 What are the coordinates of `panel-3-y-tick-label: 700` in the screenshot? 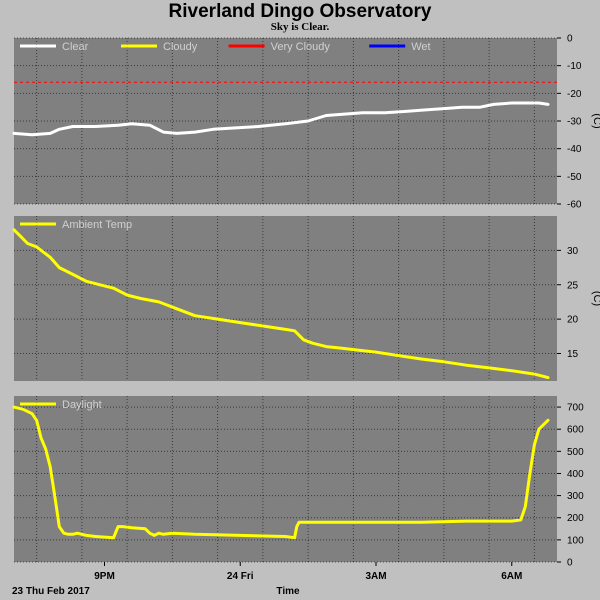 It's located at (575, 408).